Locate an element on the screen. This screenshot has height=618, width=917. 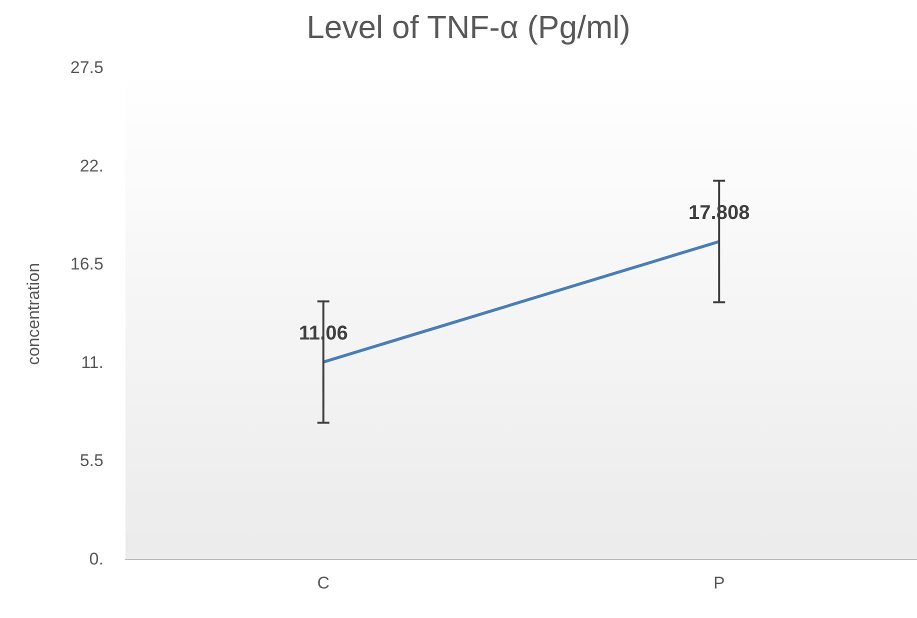
y-tick-label: 22. is located at coordinates (92, 166).